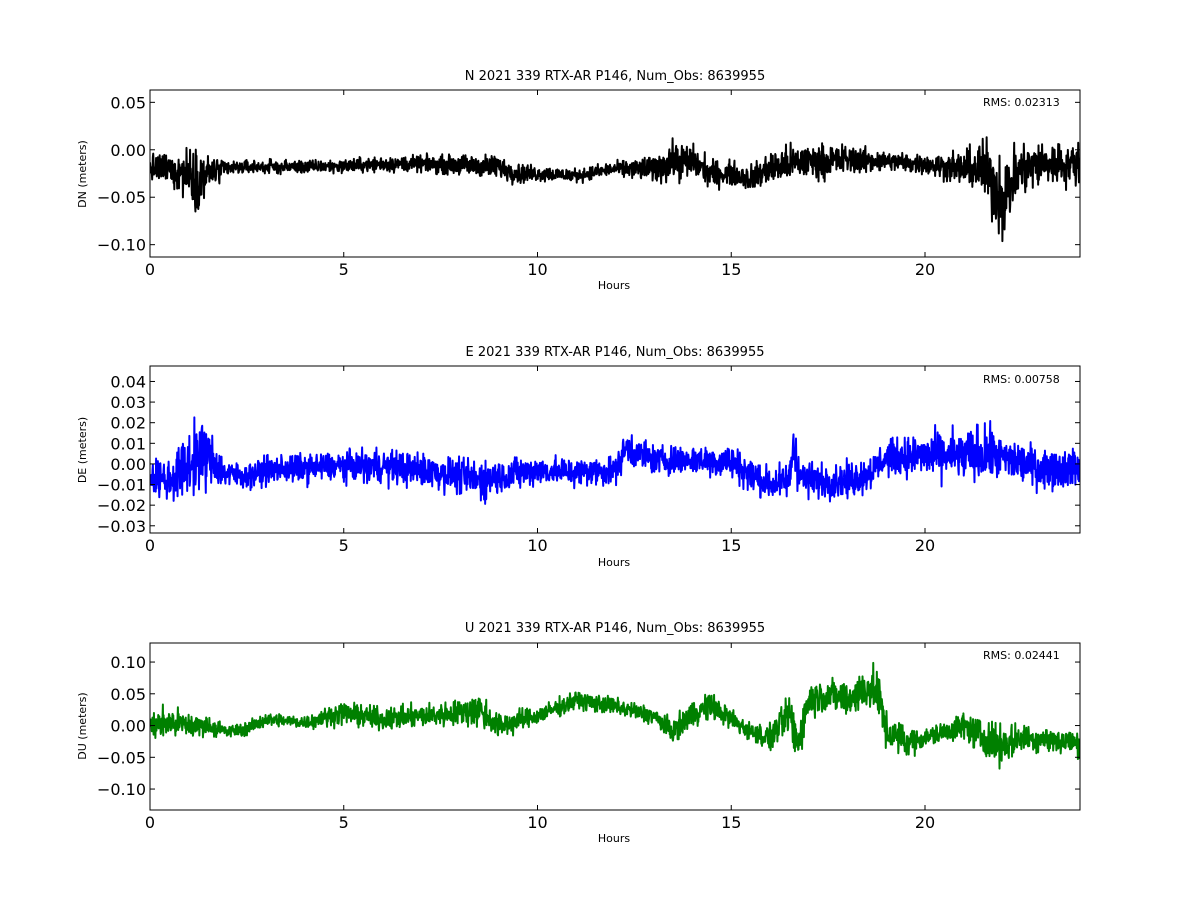  What do you see at coordinates (1021, 379) in the screenshot?
I see `rms-annotation: RMS: 0.00758` at bounding box center [1021, 379].